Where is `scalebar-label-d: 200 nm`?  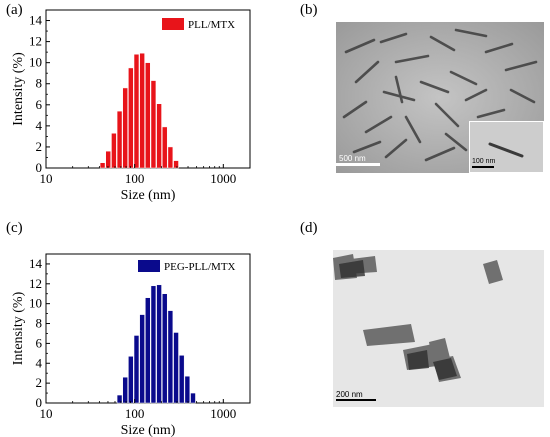
scalebar-label-d: 200 nm is located at coordinates (349, 394).